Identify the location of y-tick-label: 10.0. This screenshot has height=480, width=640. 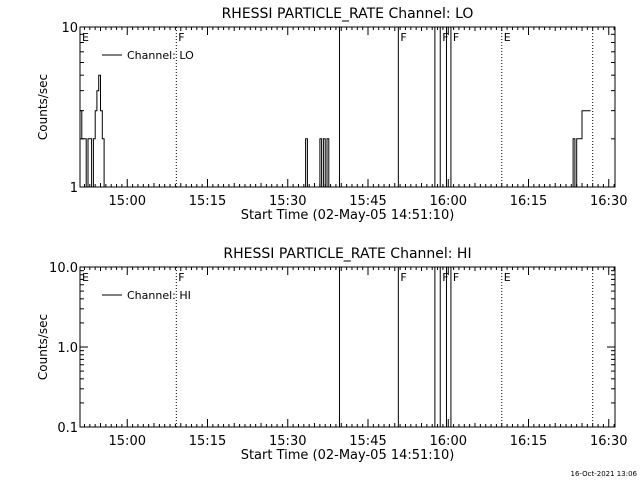
(63, 268).